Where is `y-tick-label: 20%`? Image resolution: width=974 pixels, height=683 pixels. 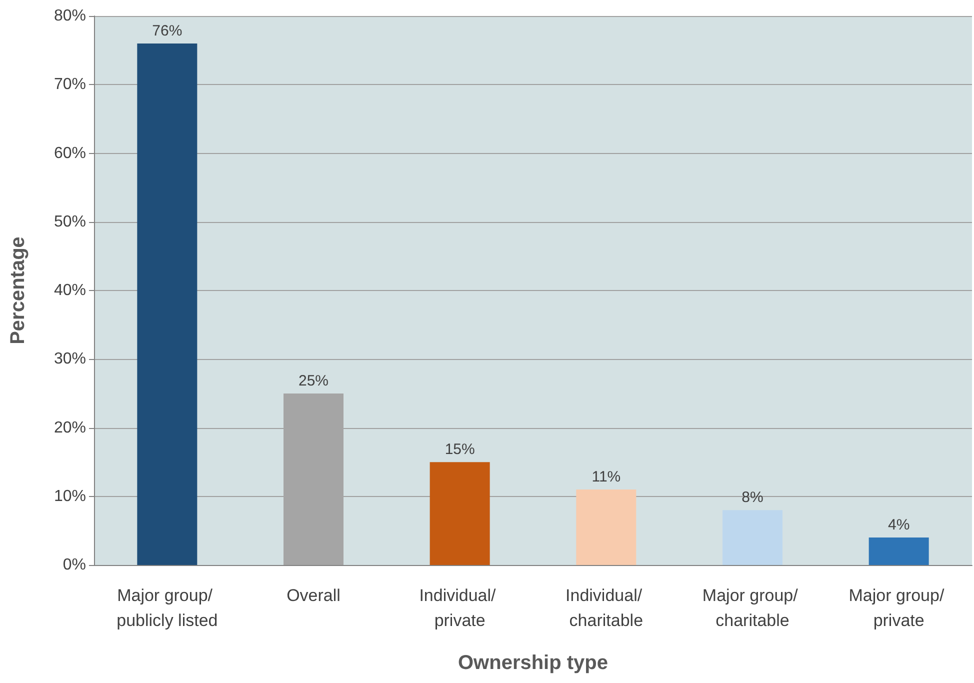 y-tick-label: 20% is located at coordinates (70, 427).